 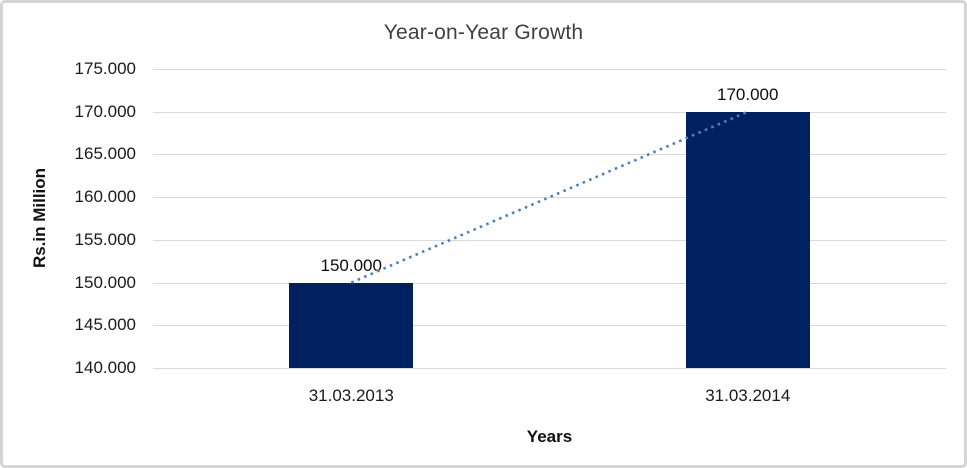 I want to click on y-axis-tick-label: 175.000, so click(x=105, y=68).